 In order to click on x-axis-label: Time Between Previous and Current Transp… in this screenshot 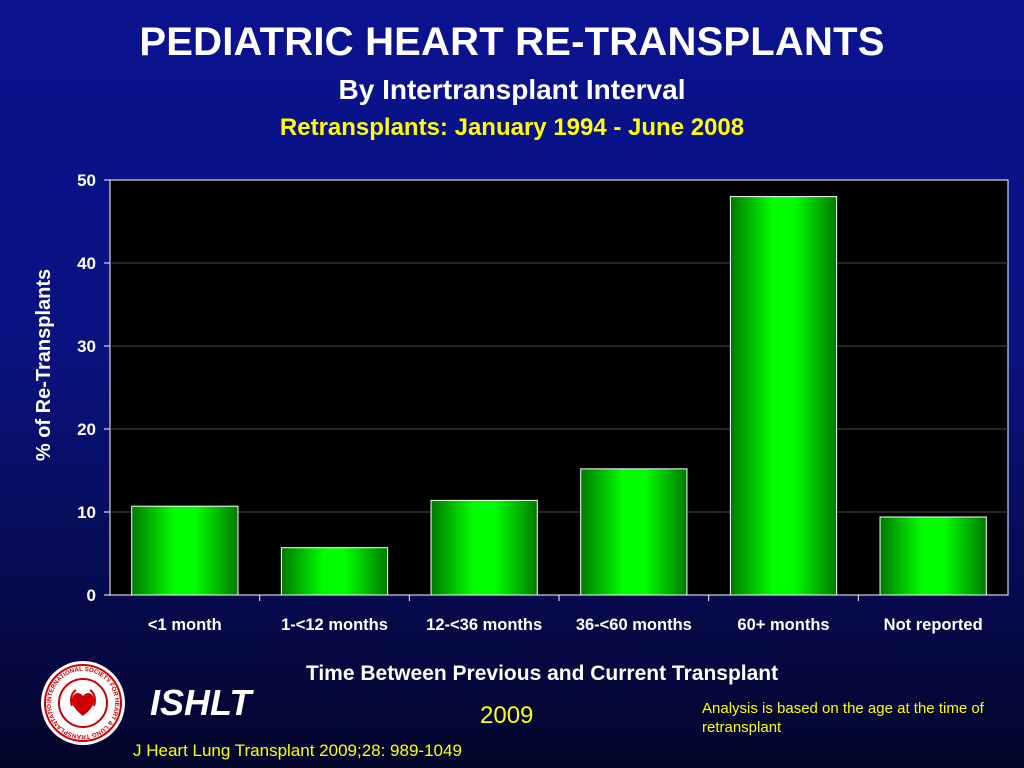, I will do `click(542, 673)`.